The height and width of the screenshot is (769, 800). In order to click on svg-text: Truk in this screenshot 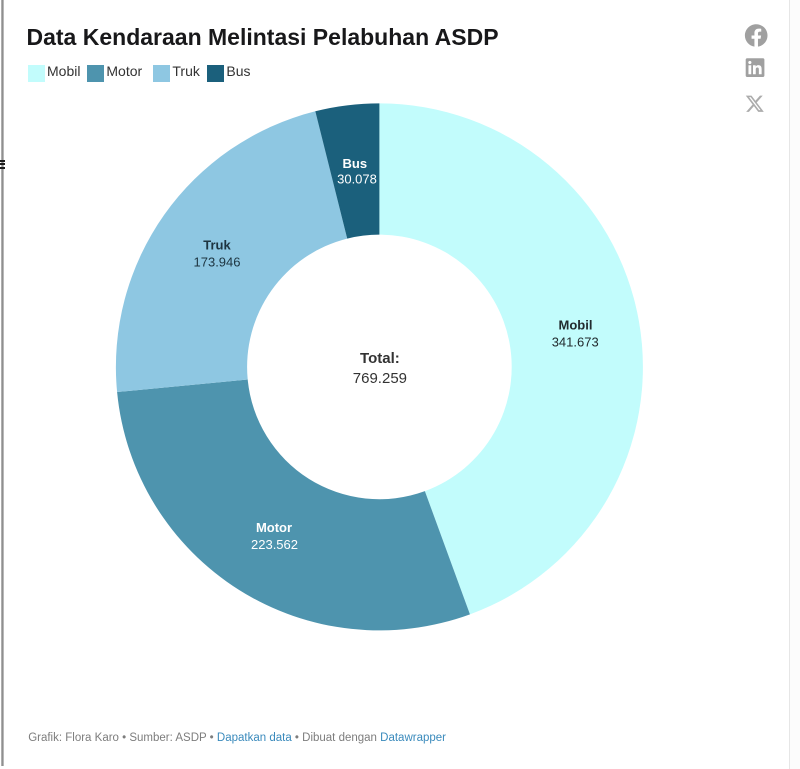, I will do `click(217, 245)`.